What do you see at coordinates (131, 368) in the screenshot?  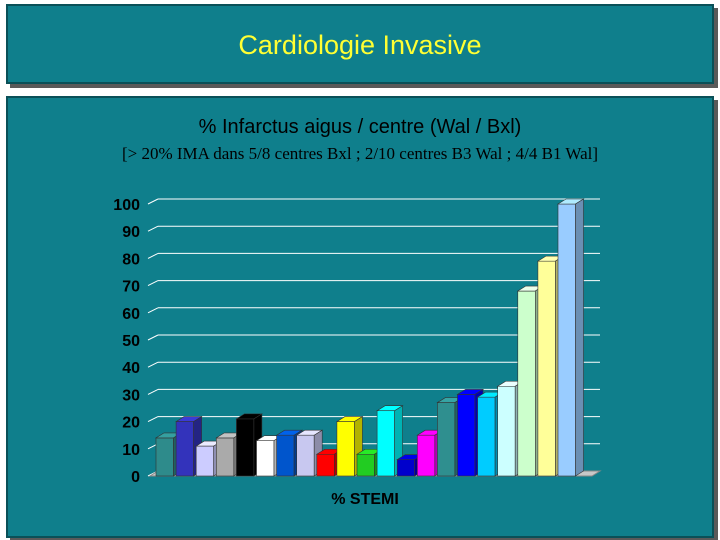 I see `y-tick-label: 40` at bounding box center [131, 368].